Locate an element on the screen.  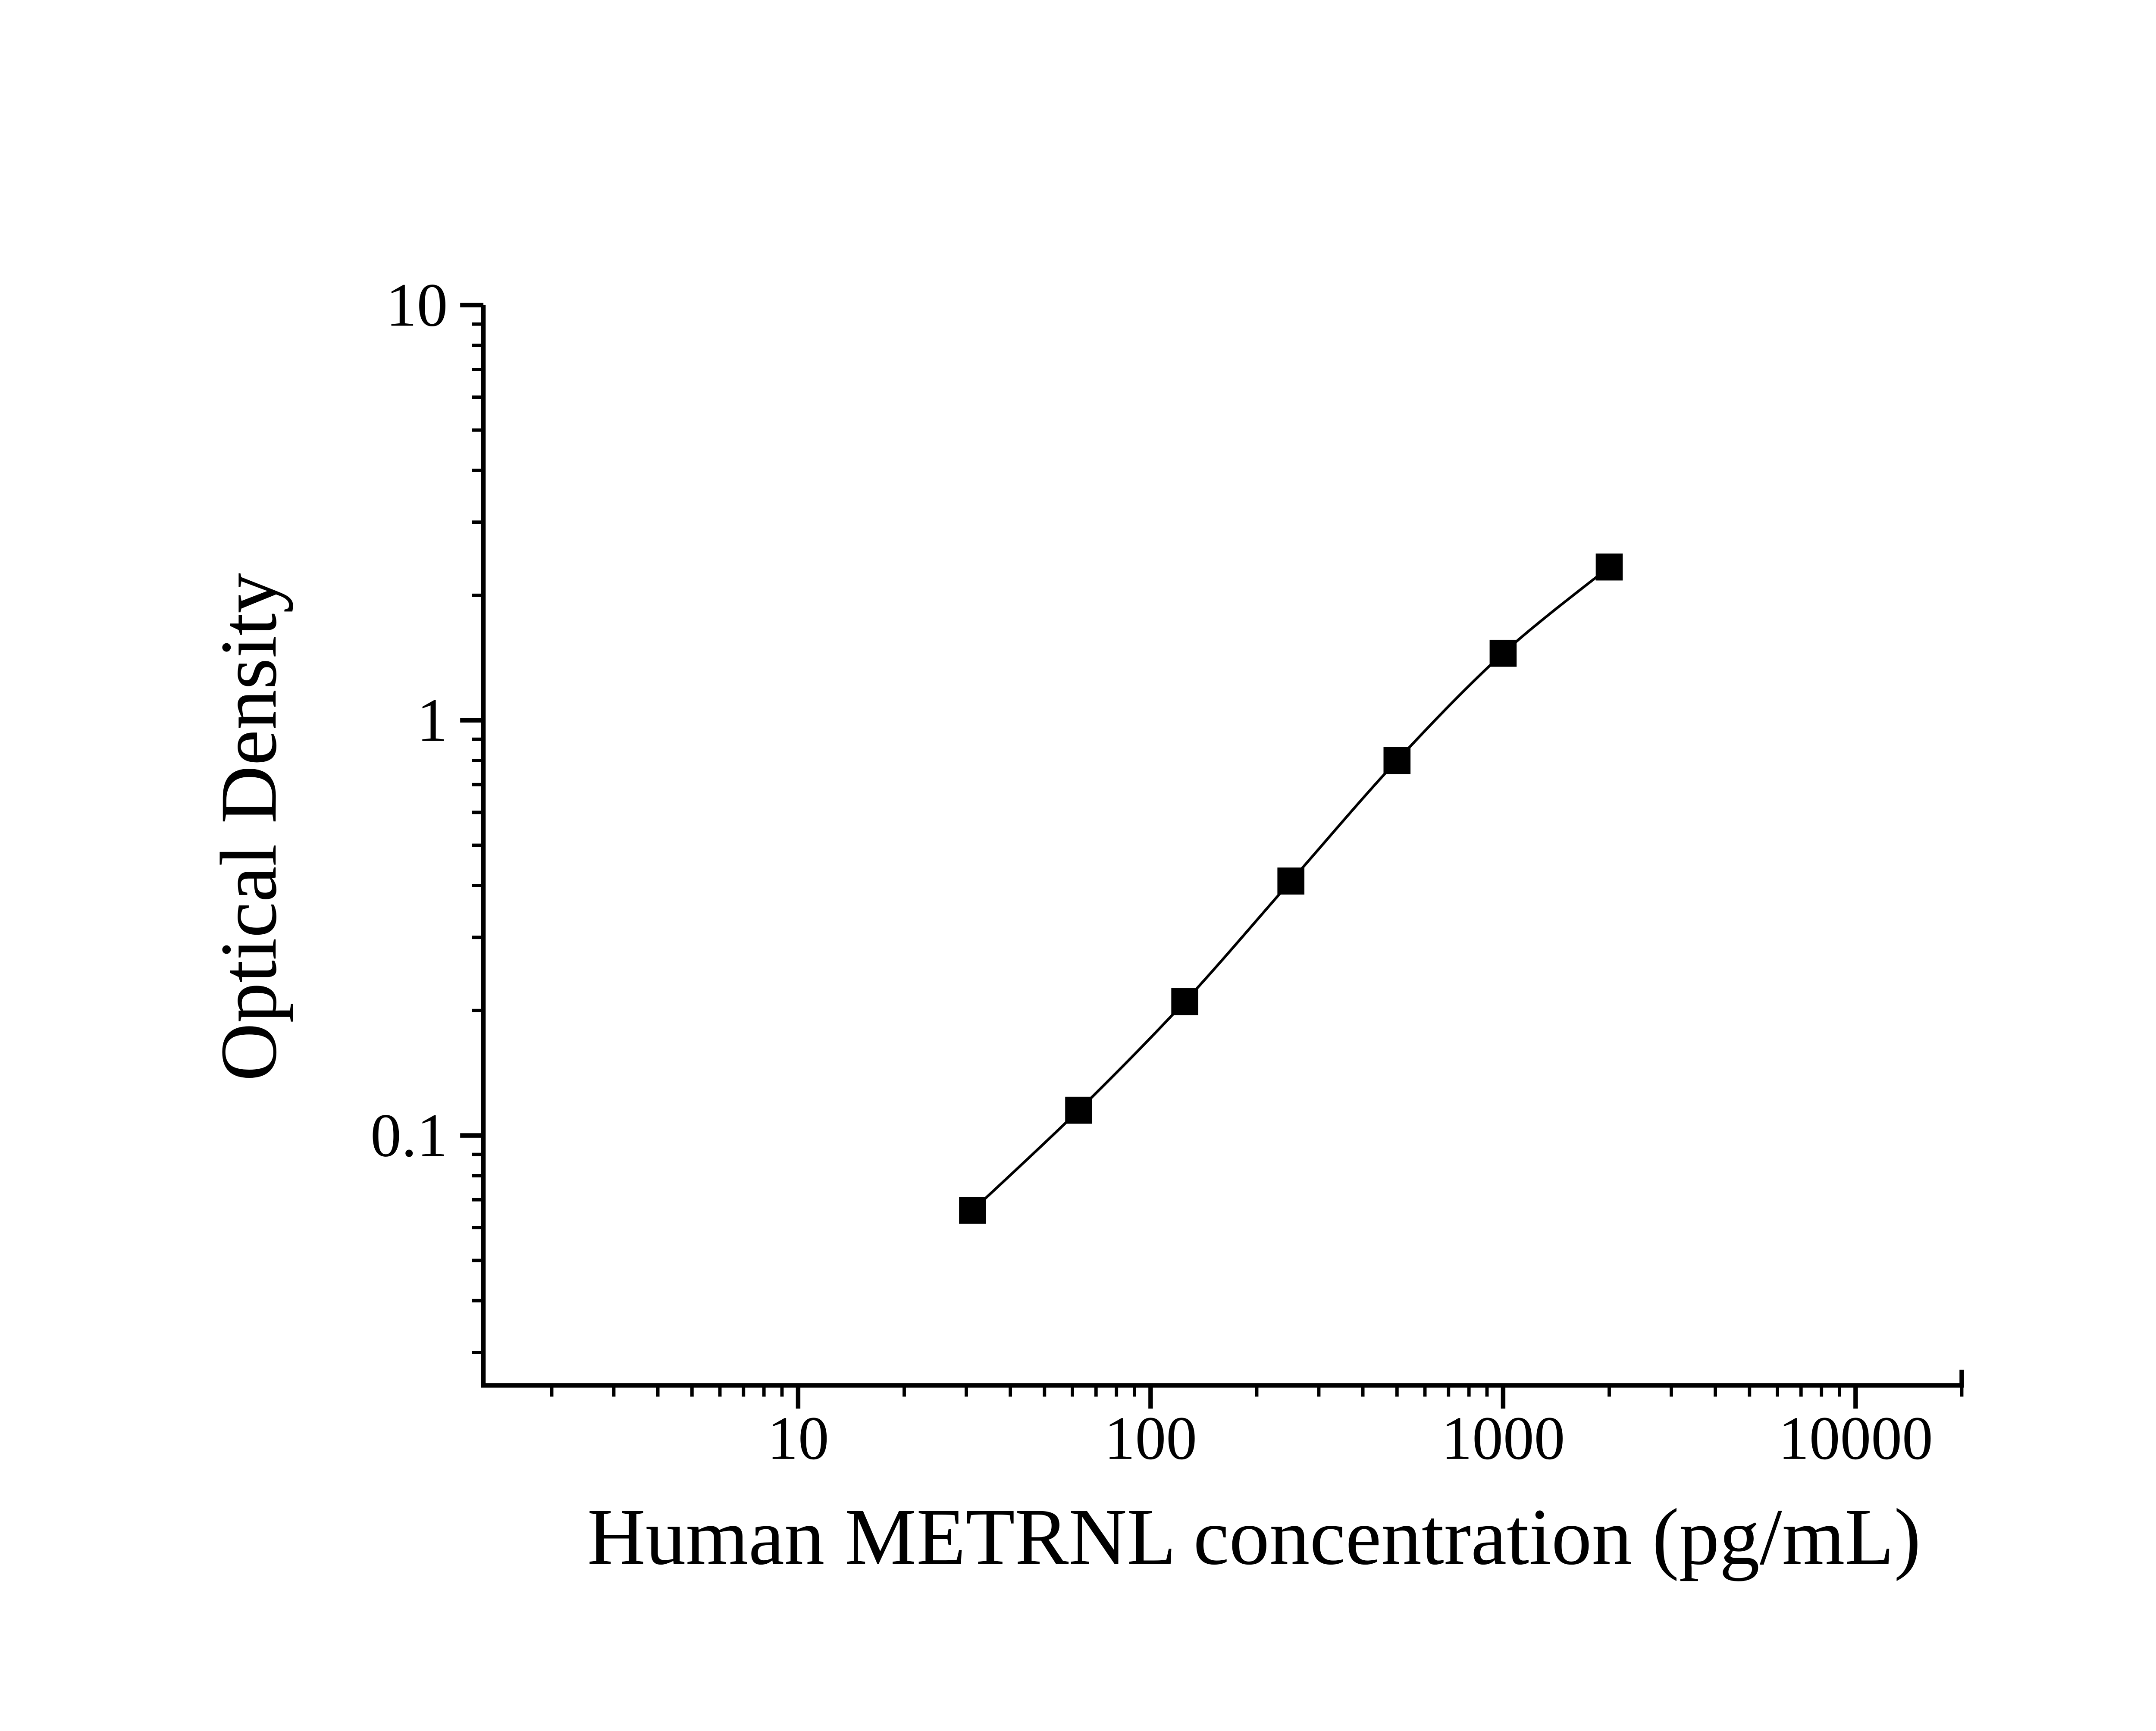
y-tick-label: 0.1 is located at coordinates (409, 1135).